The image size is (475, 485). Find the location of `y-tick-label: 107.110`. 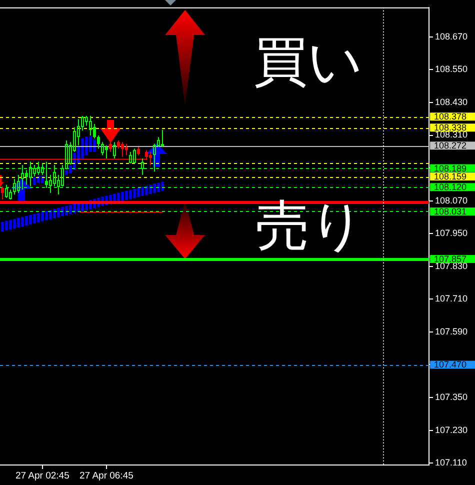

y-tick-label: 107.110 is located at coordinates (451, 463).